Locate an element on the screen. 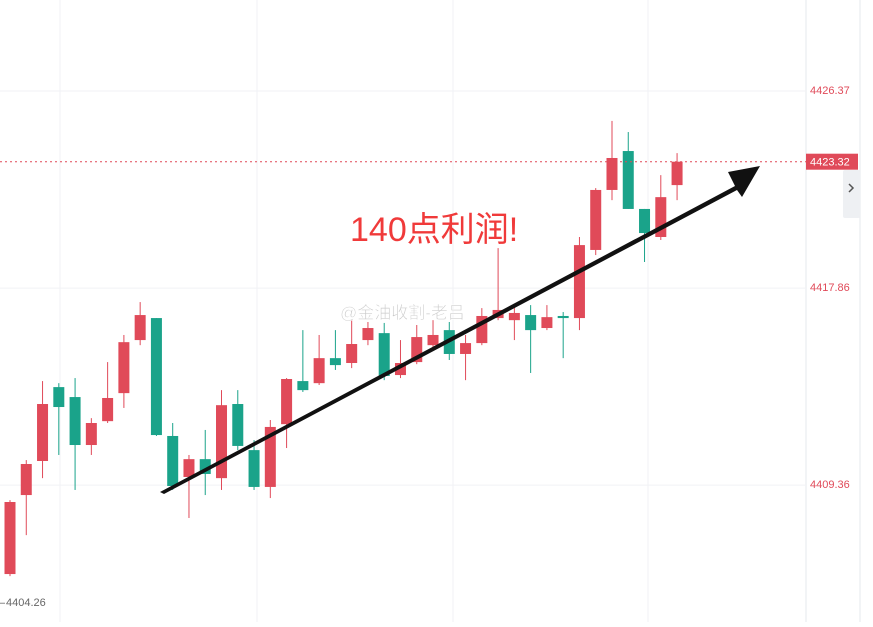 The height and width of the screenshot is (627, 873). last-price-box is located at coordinates (832, 161).